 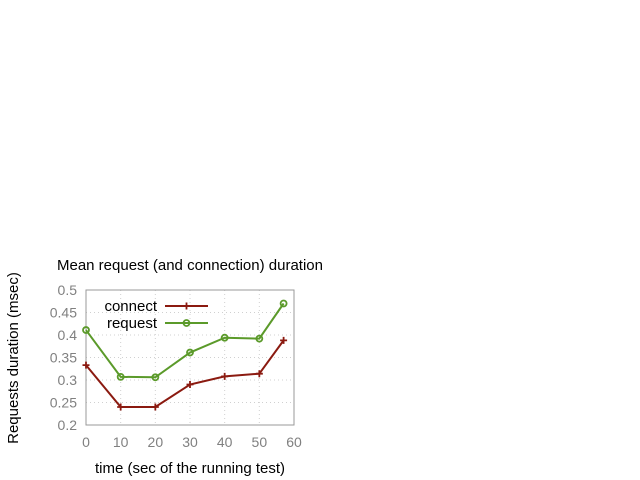 I want to click on x-axis-label: time (sec of the running test), so click(x=190, y=468).